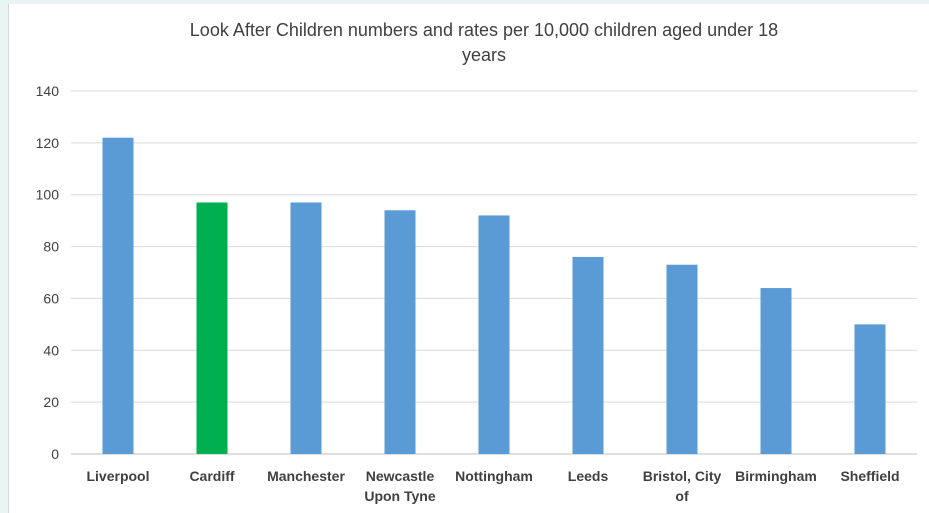 This screenshot has width=929, height=513. What do you see at coordinates (306, 328) in the screenshot?
I see `bar-manchester` at bounding box center [306, 328].